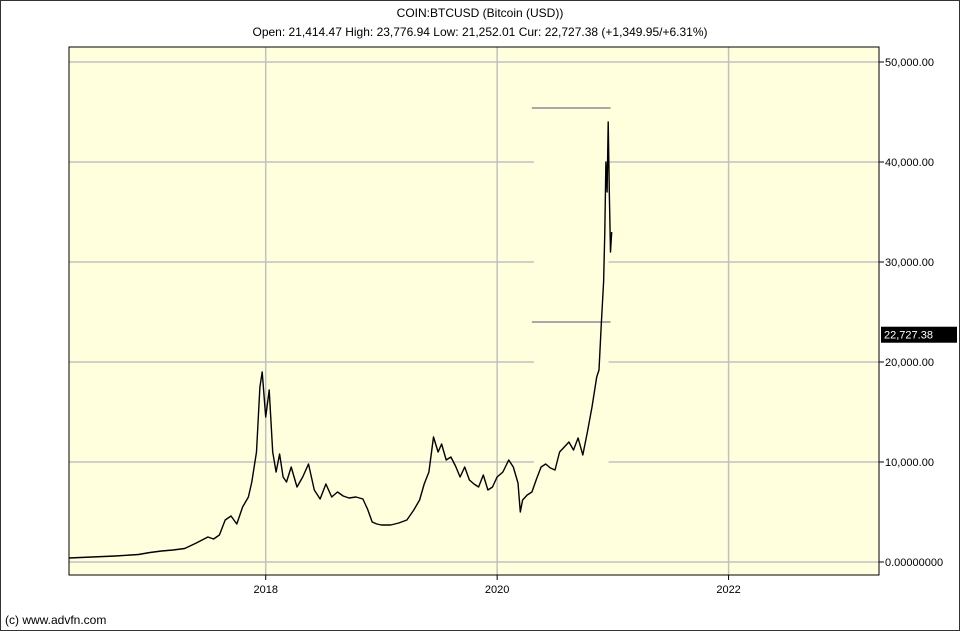  I want to click on current-value-box, so click(919, 334).